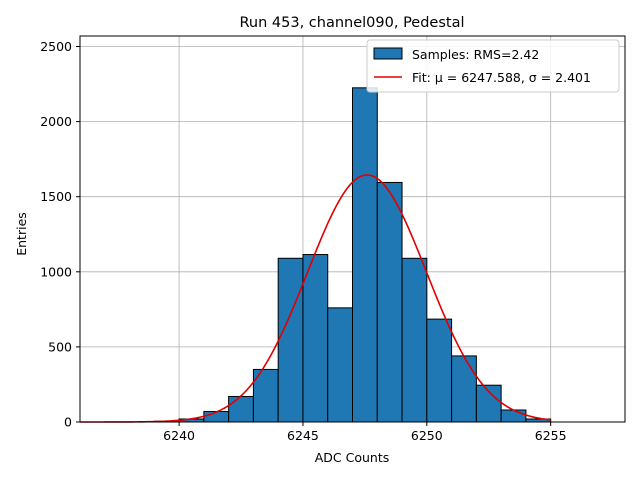  Describe the element at coordinates (68, 422) in the screenshot. I see `y-tick-label: 0` at that location.